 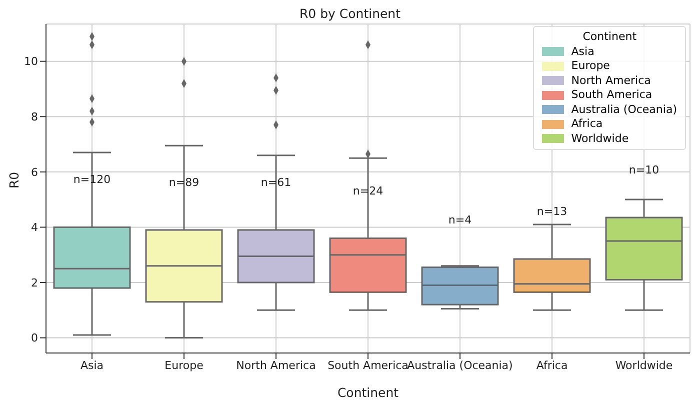 I want to click on chart-title: R0 by Continent, so click(x=350, y=13).